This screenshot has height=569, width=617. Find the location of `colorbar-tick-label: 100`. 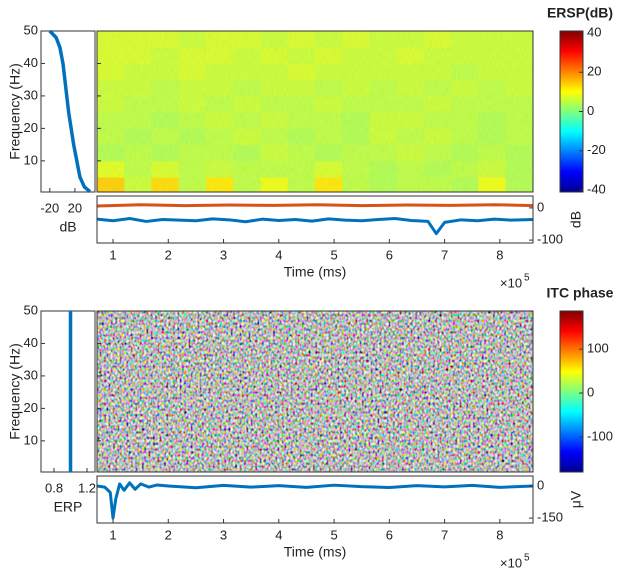

colorbar-tick-label: 100 is located at coordinates (598, 348).